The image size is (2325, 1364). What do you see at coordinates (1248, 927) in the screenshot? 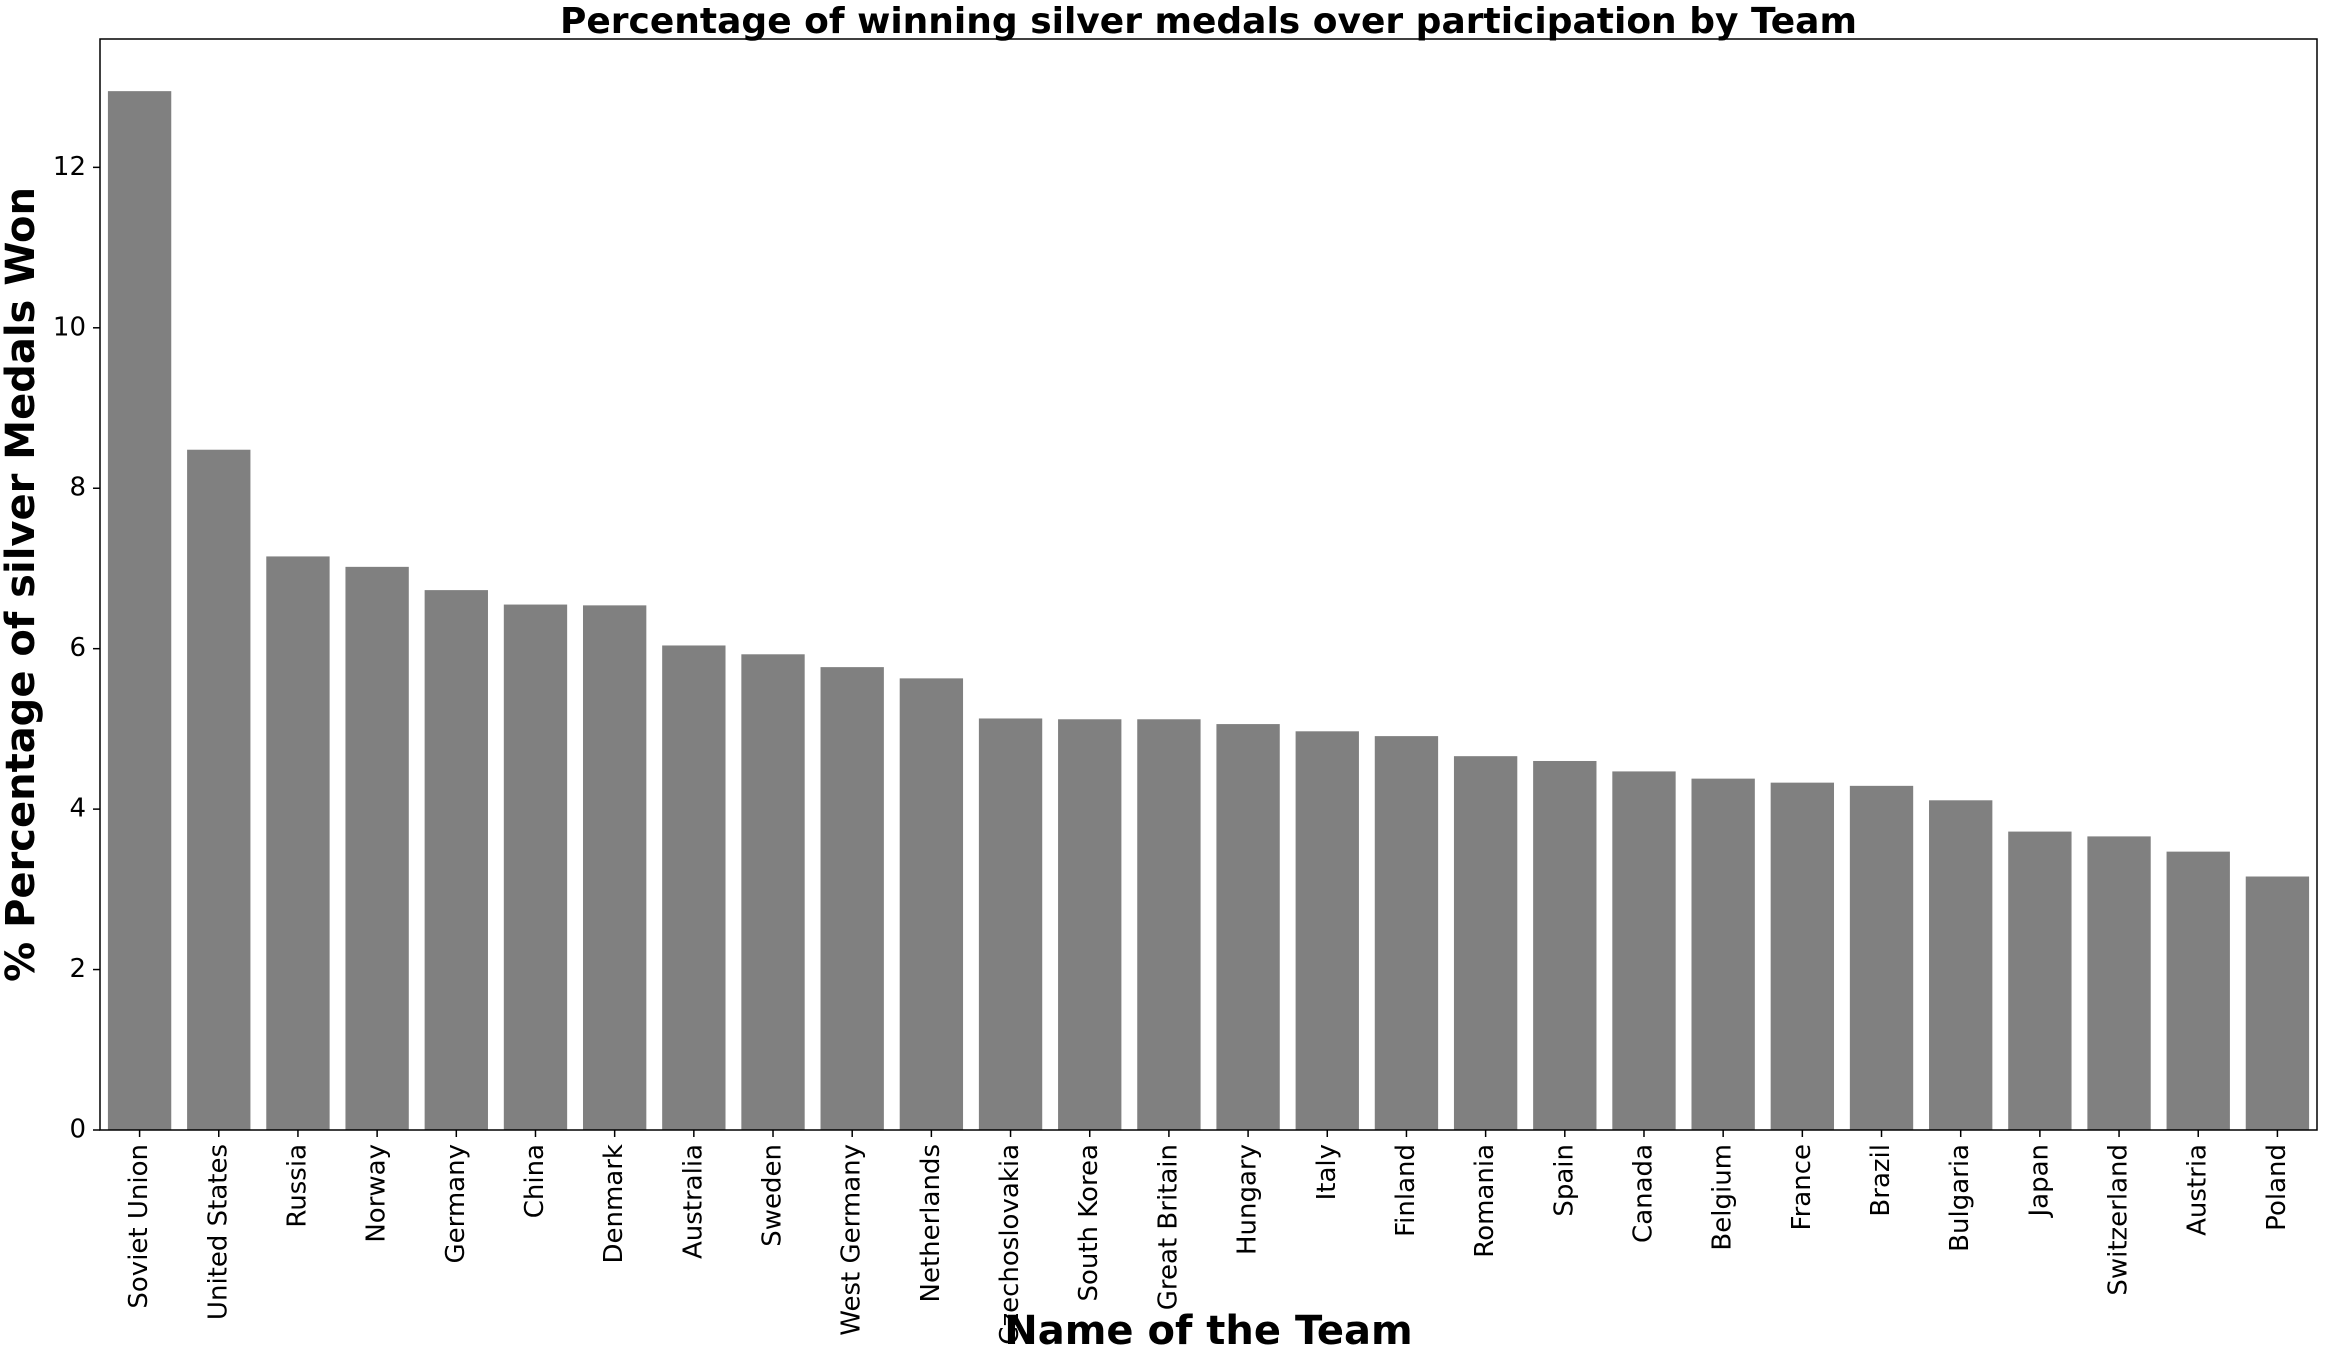
I see `bar-hungary` at bounding box center [1248, 927].